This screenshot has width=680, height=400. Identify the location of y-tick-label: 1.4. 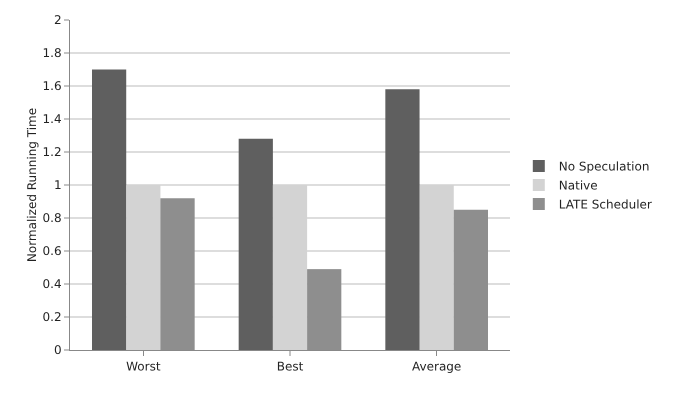
(52, 119).